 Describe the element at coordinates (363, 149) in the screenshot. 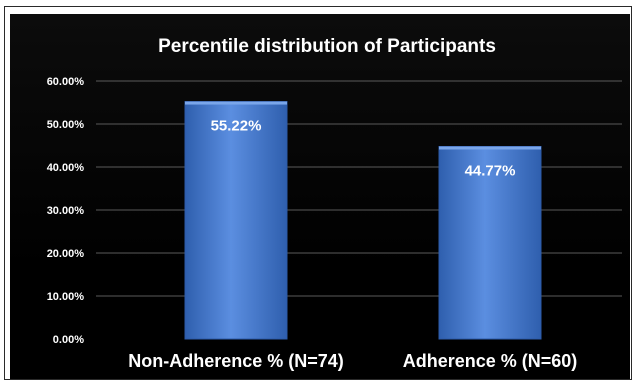

I see `data-labels: 55.22% 44.77%` at that location.